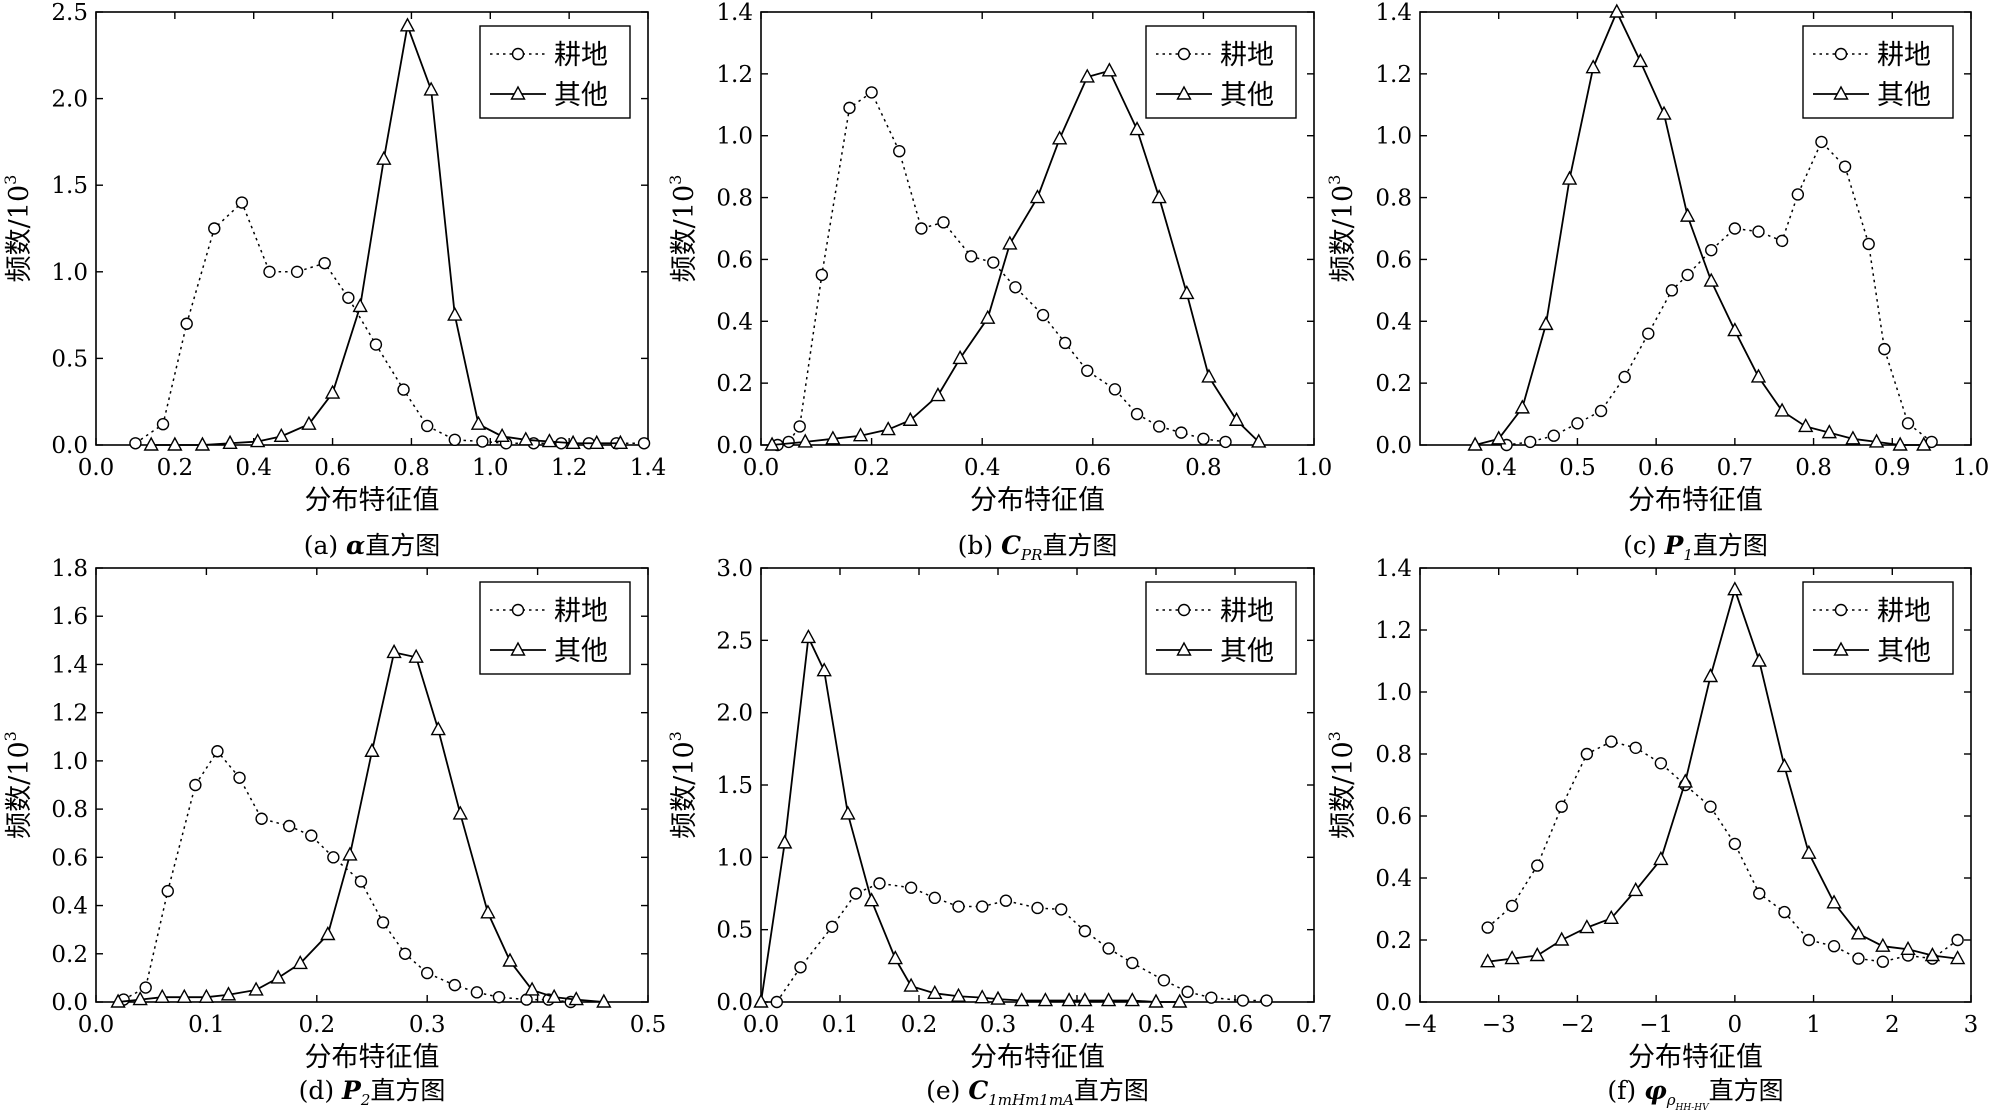  Describe the element at coordinates (1393, 569) in the screenshot. I see `y-tick-label: 1.4` at that location.